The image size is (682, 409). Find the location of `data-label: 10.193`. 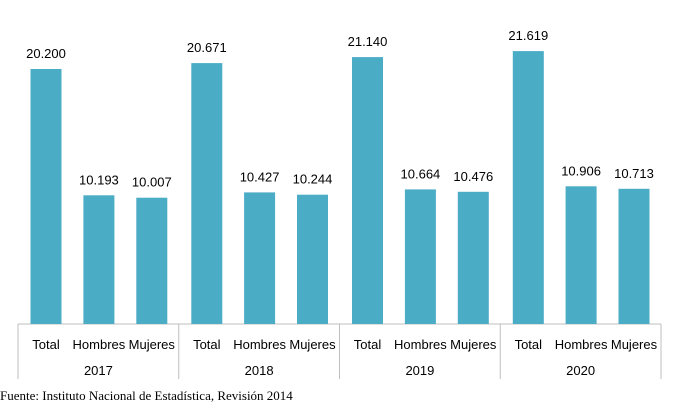

data-label: 10.193 is located at coordinates (99, 179).